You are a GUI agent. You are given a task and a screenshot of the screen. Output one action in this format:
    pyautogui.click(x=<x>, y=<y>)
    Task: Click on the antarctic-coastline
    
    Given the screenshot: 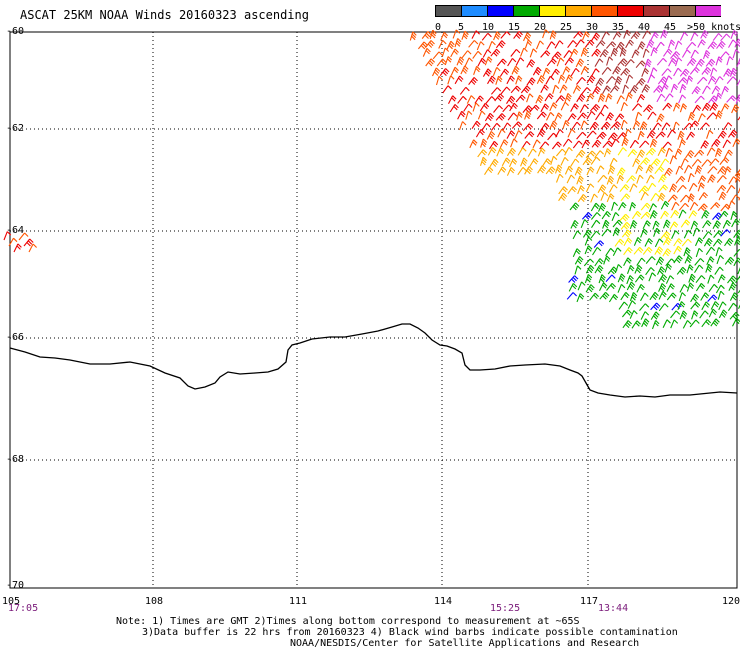 What is the action you would take?
    pyautogui.click(x=373, y=360)
    